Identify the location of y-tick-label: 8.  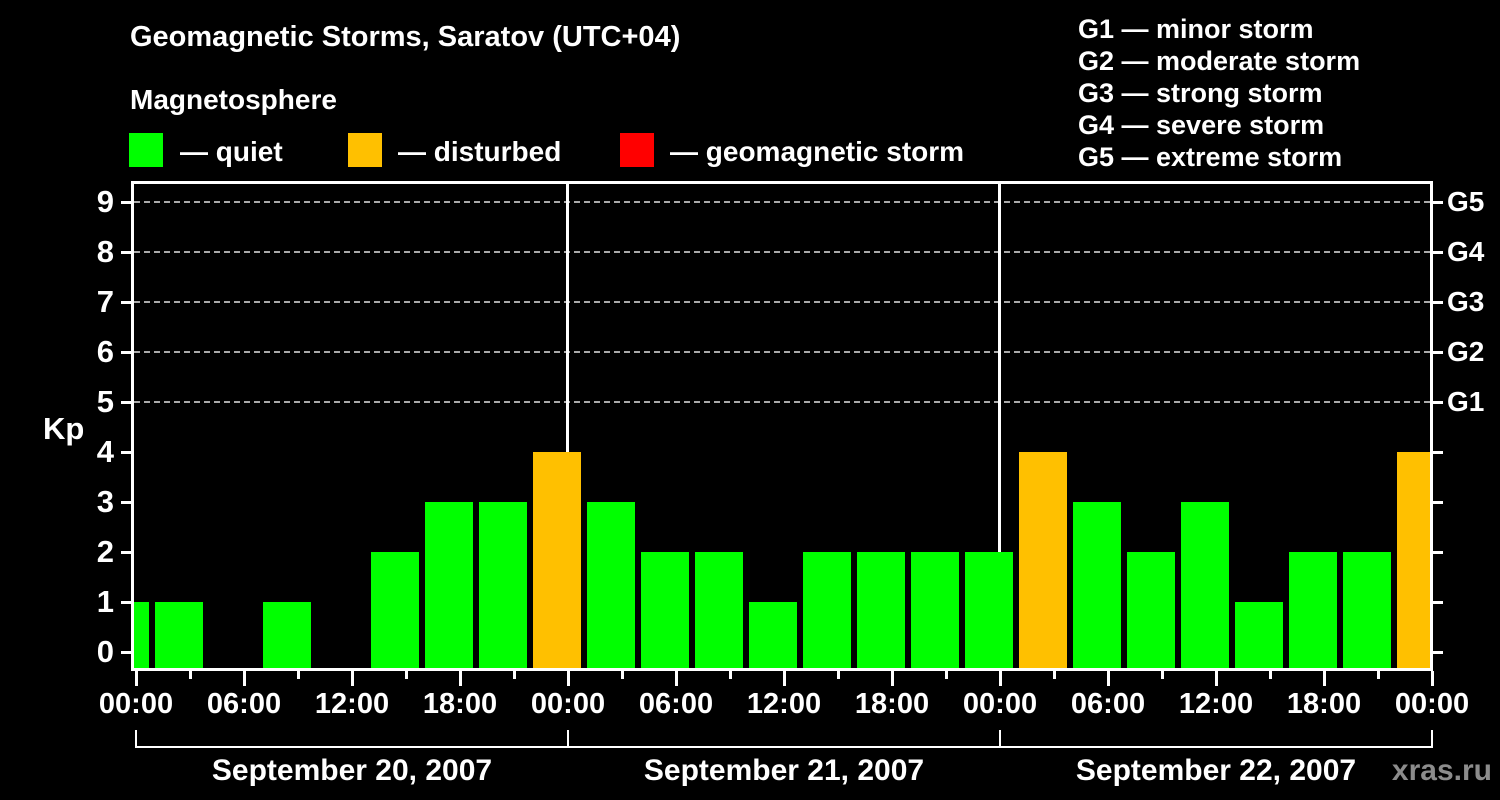
(105, 251).